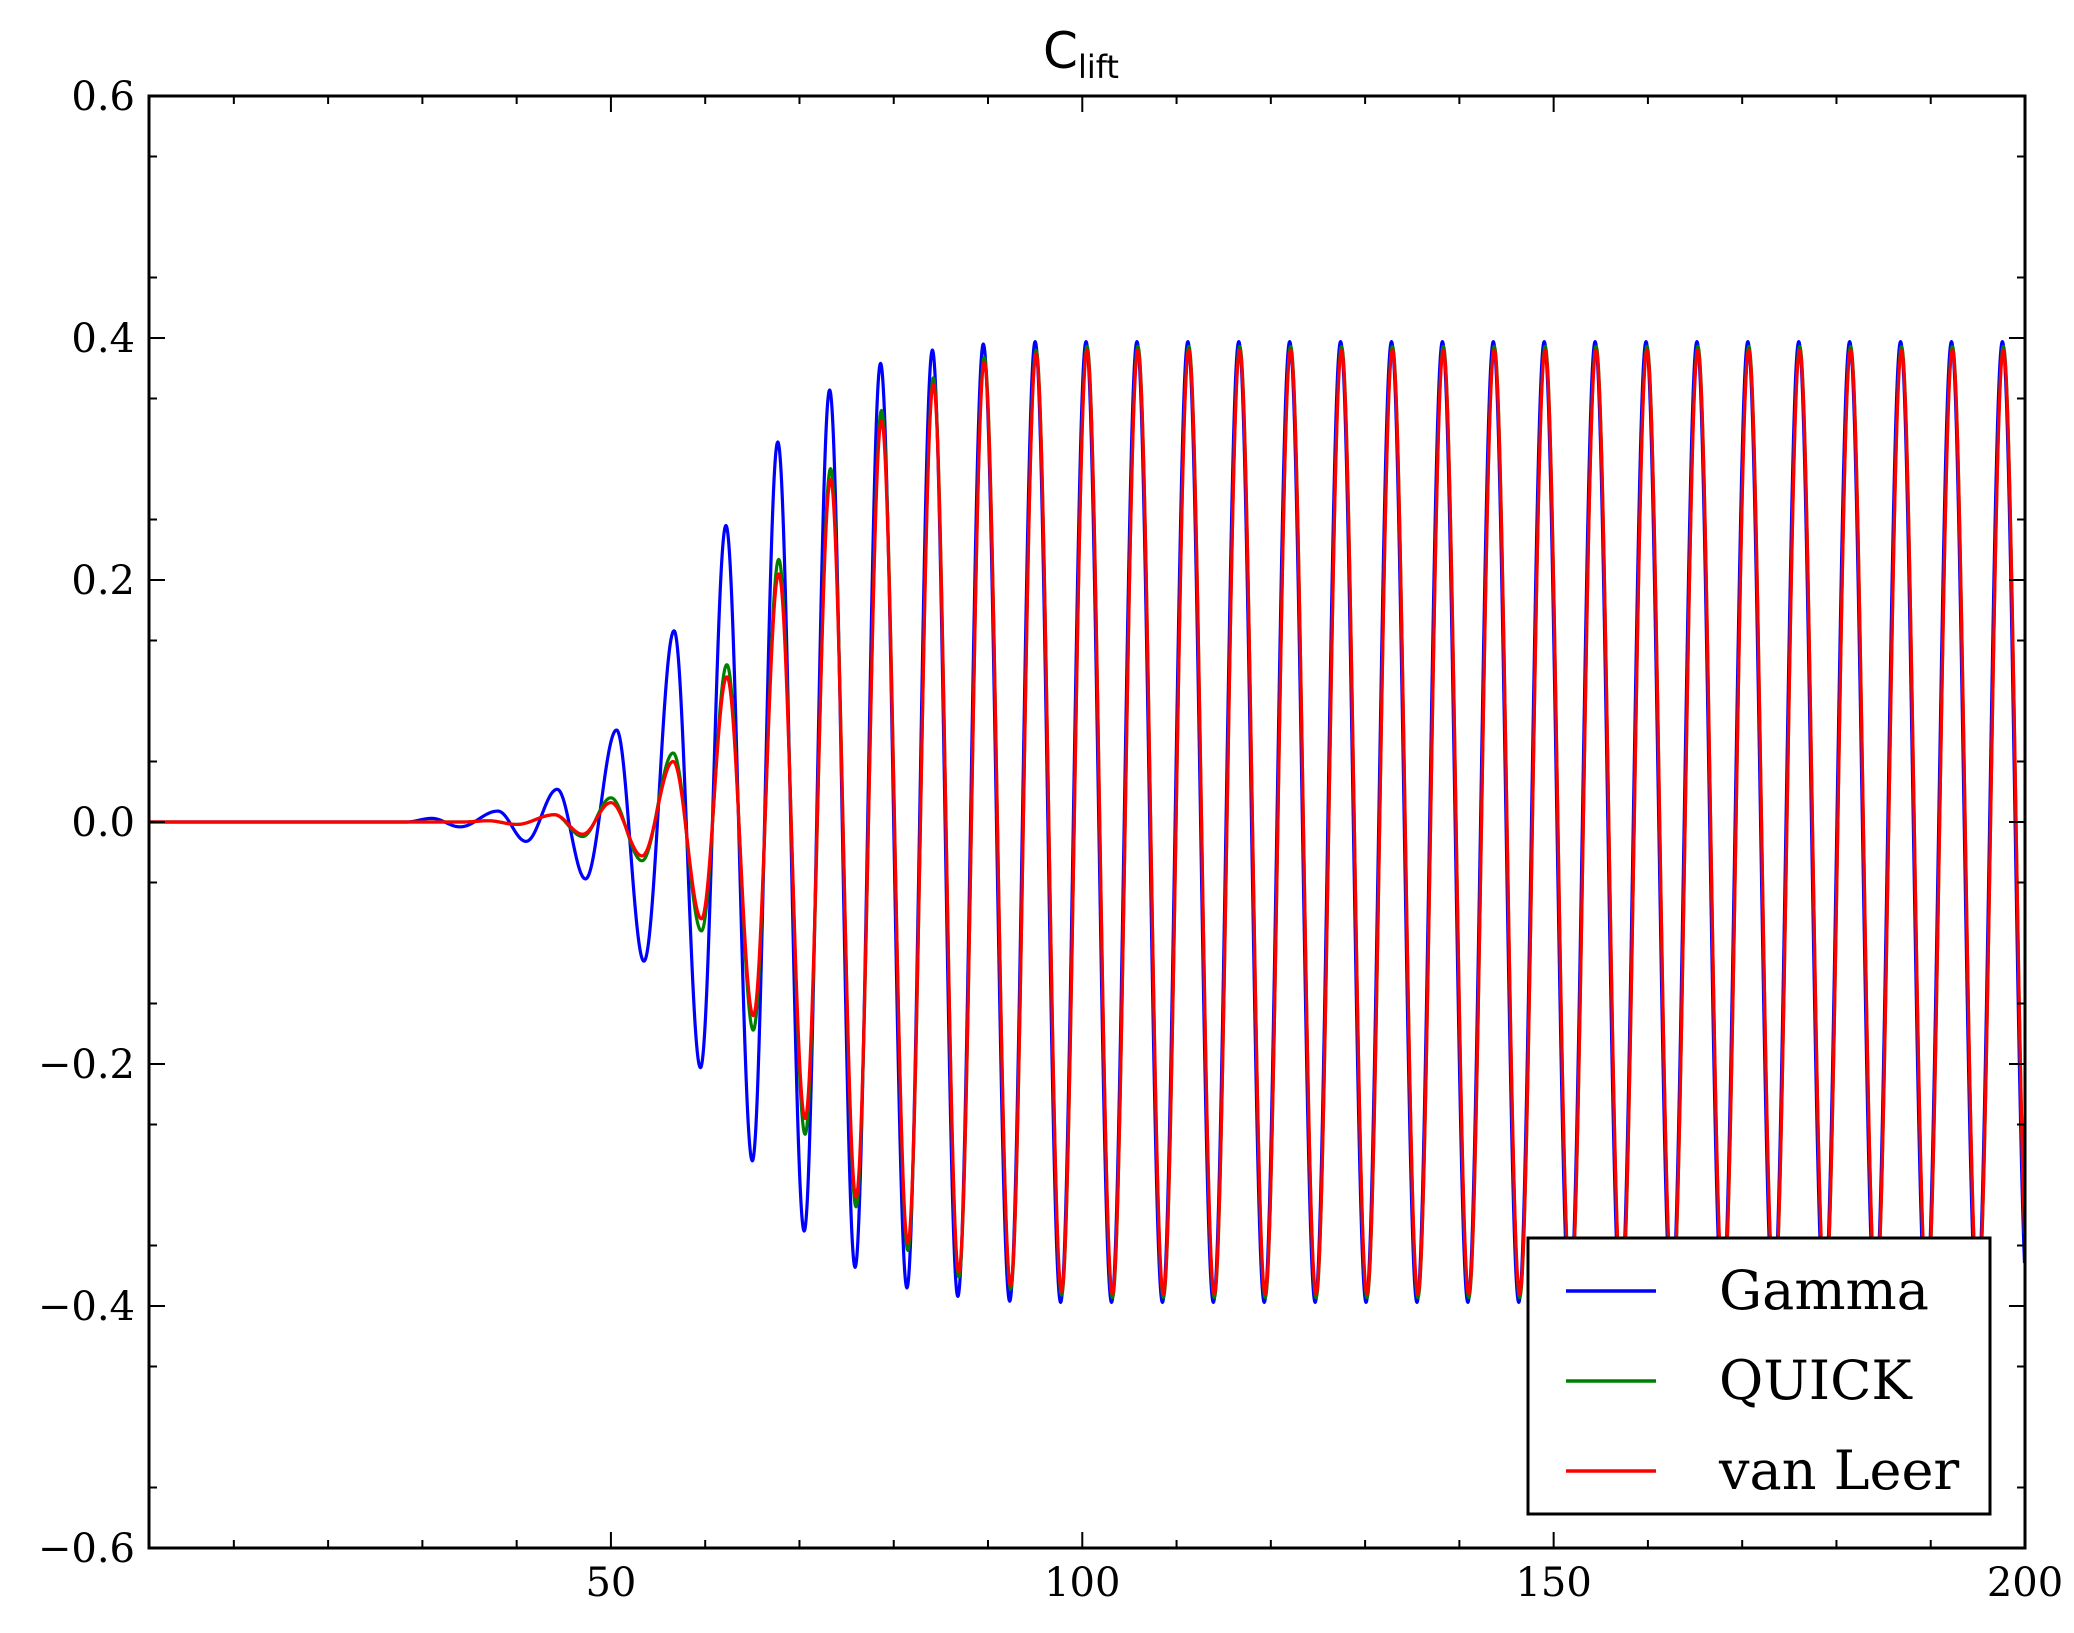  What do you see at coordinates (86, 1549) in the screenshot?
I see `y-tick-label: −0.6` at bounding box center [86, 1549].